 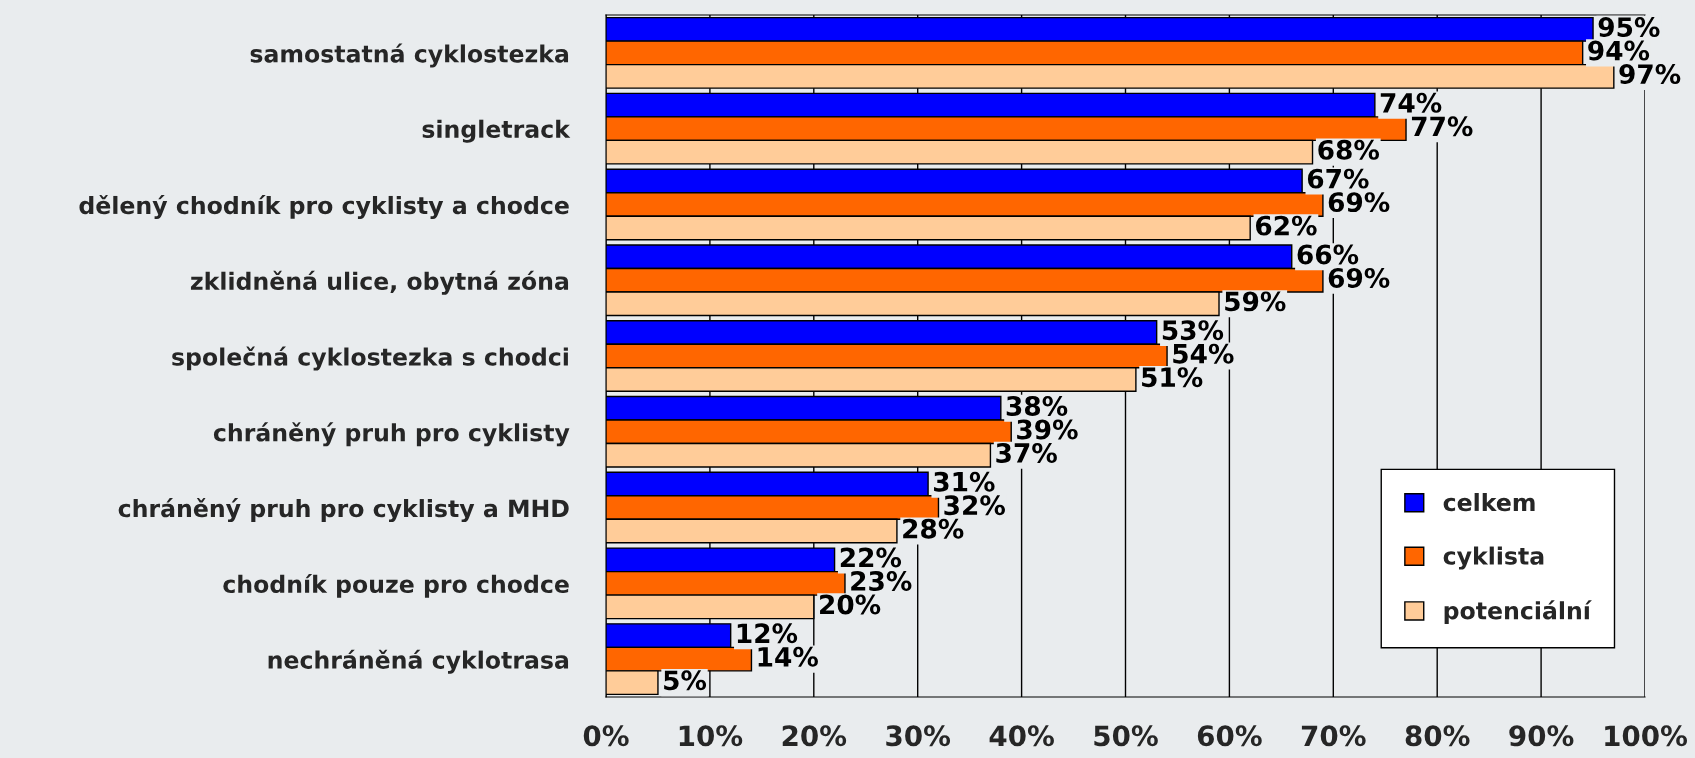 I want to click on data-label: 5%, so click(x=685, y=680).